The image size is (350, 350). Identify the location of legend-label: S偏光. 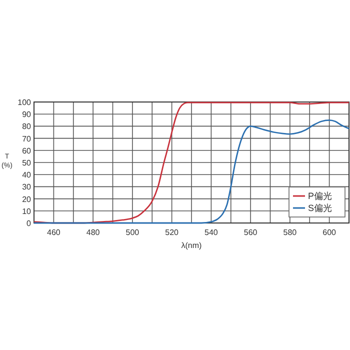
(320, 208).